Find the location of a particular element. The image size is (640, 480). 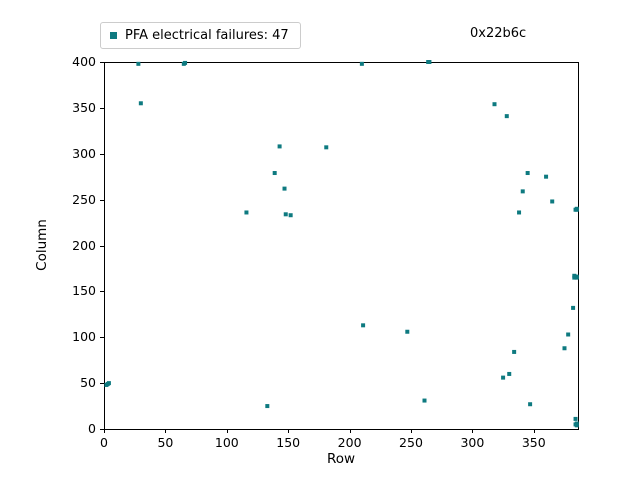

x-tick-label: 300 is located at coordinates (472, 442).